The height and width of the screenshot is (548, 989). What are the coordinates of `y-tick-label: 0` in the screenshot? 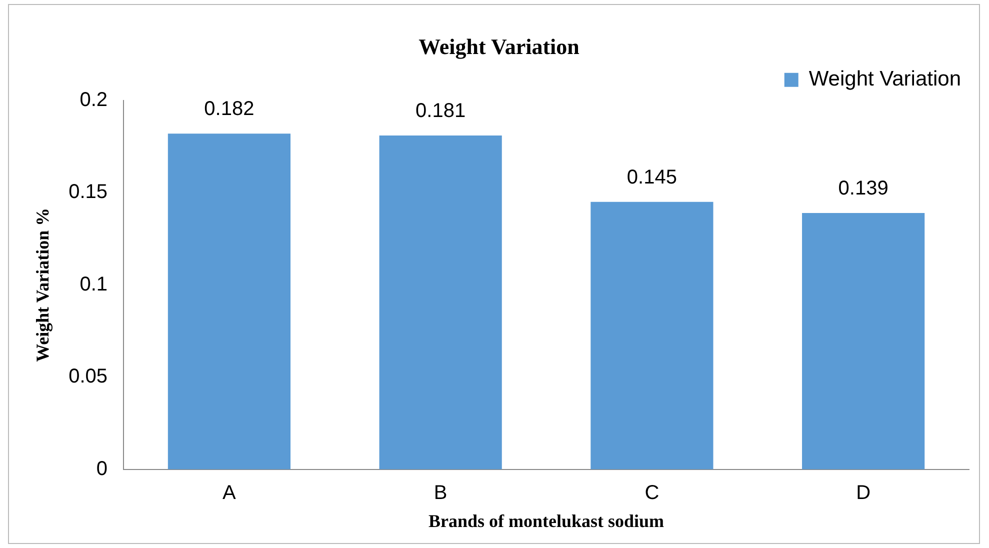 It's located at (102, 469).